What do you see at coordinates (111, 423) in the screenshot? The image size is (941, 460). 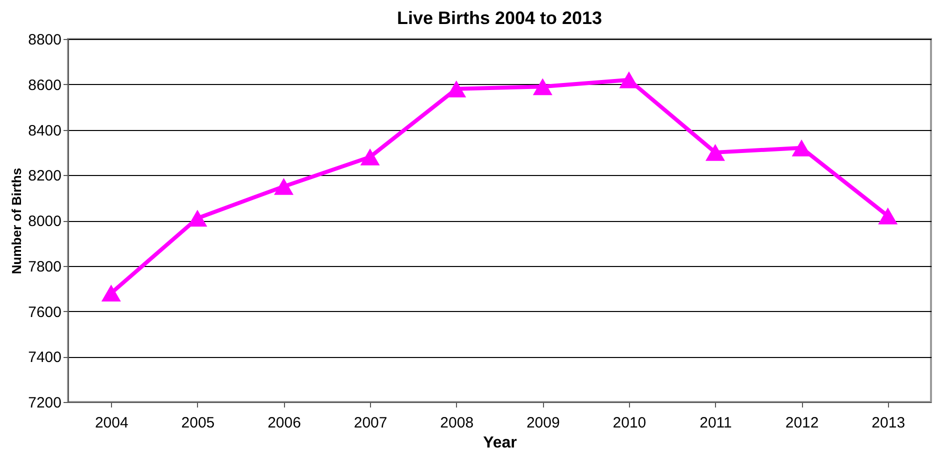 I see `x-tick-label: 2004` at bounding box center [111, 423].